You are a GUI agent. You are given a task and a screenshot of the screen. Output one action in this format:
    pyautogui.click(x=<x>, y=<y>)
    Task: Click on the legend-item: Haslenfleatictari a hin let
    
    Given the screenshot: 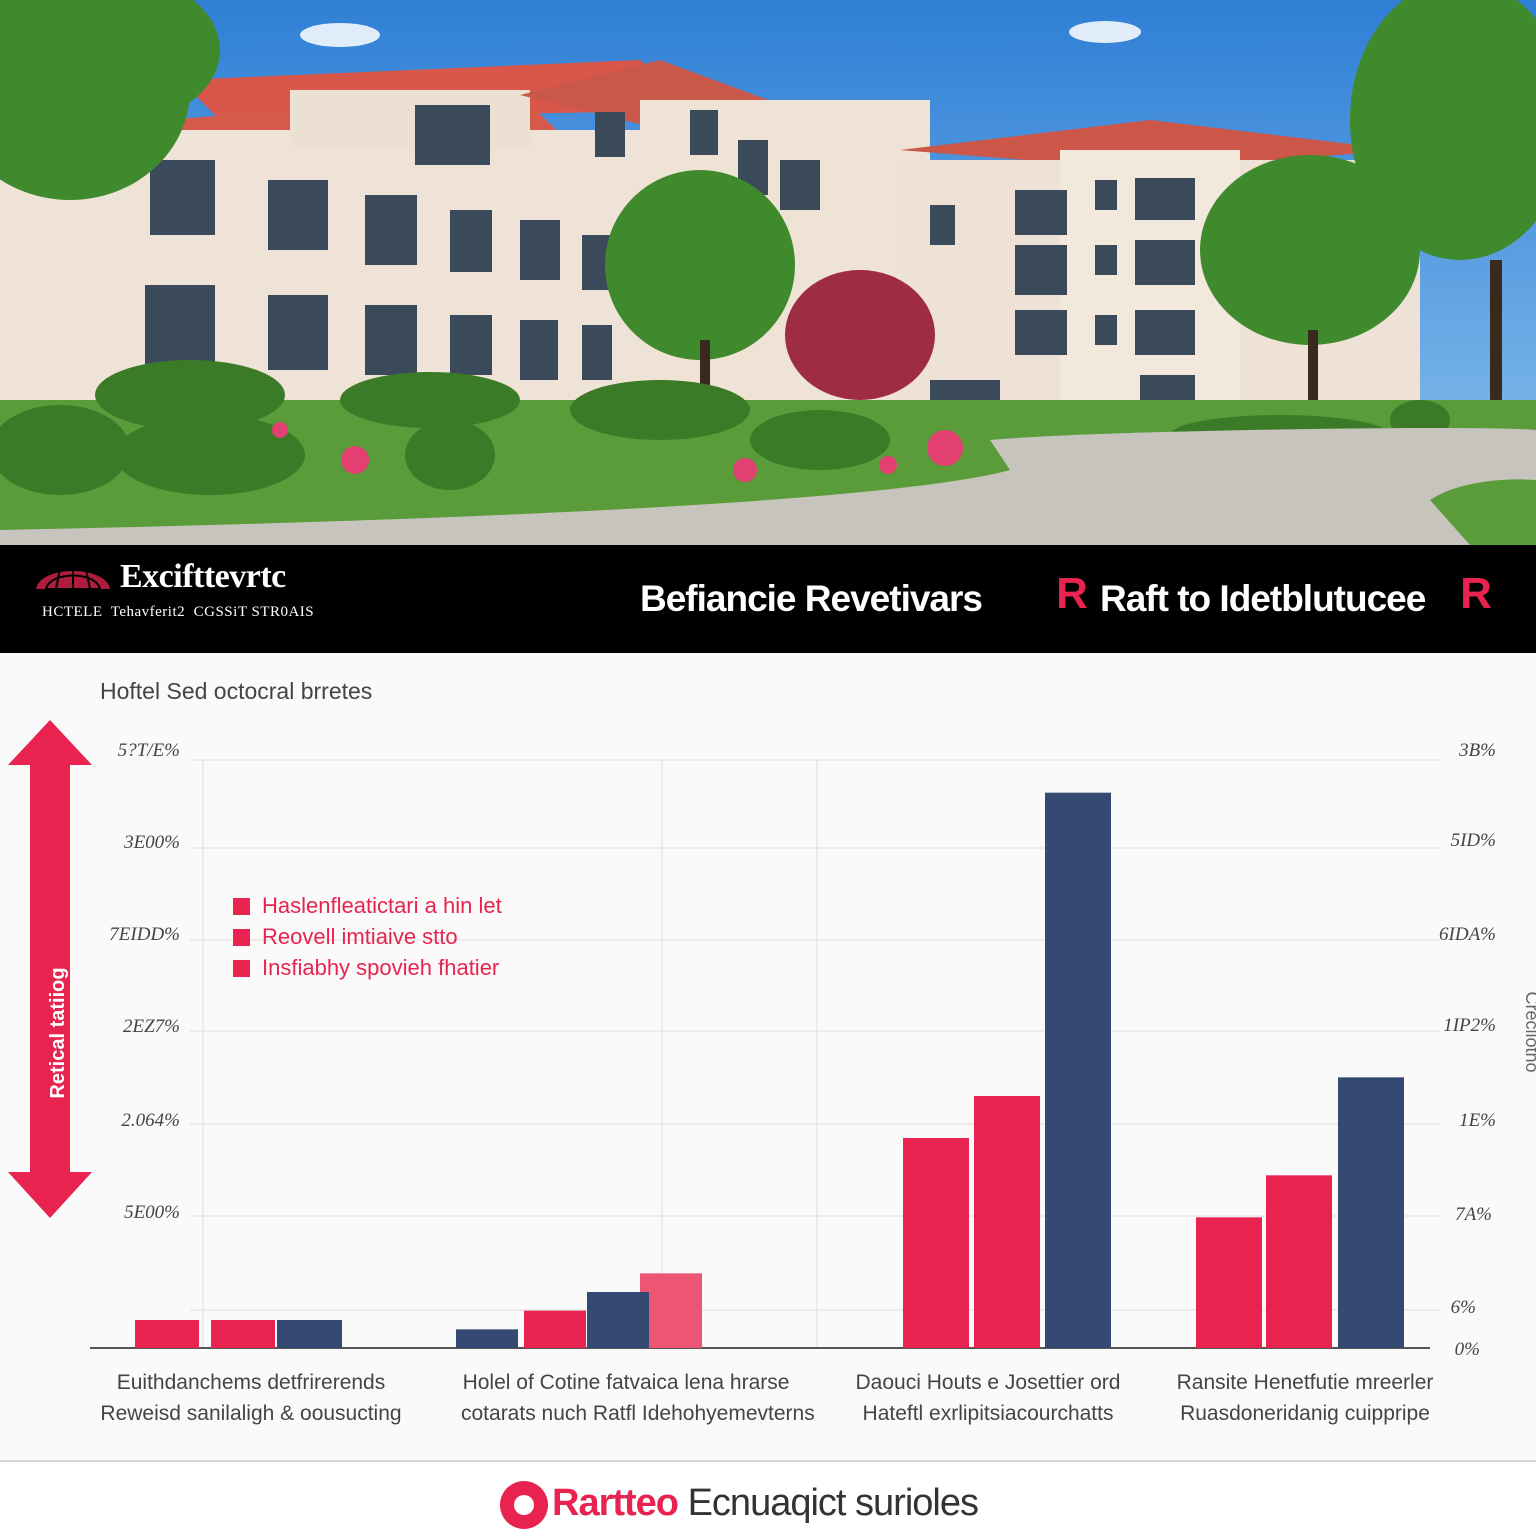 What is the action you would take?
    pyautogui.click(x=367, y=905)
    